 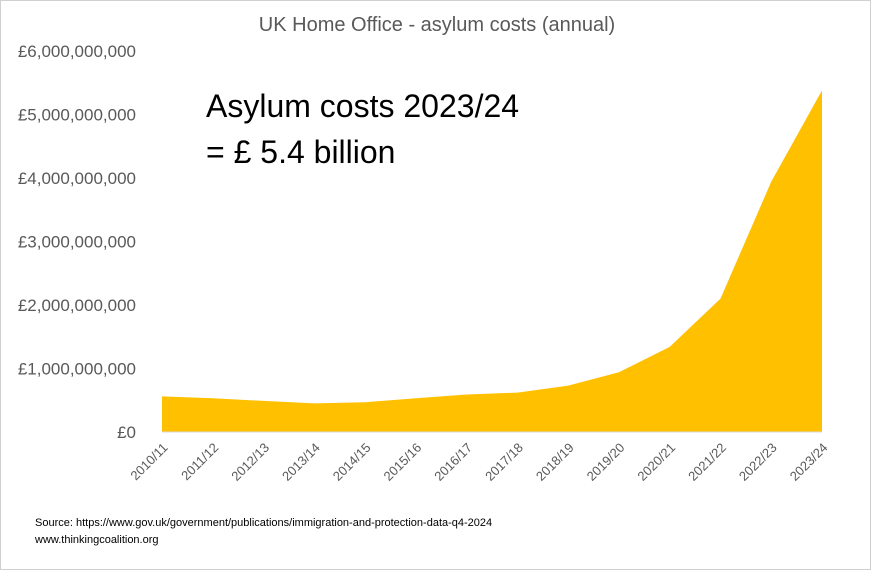 What do you see at coordinates (362, 106) in the screenshot?
I see `annotation-line-1: Asylum costs 2023/24` at bounding box center [362, 106].